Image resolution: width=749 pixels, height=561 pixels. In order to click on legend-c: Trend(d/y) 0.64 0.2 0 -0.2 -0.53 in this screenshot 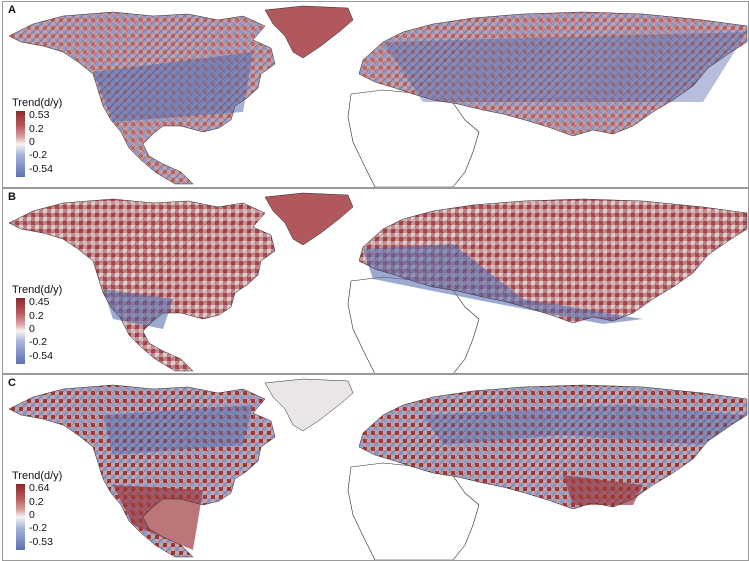, I will do `click(52, 511)`.